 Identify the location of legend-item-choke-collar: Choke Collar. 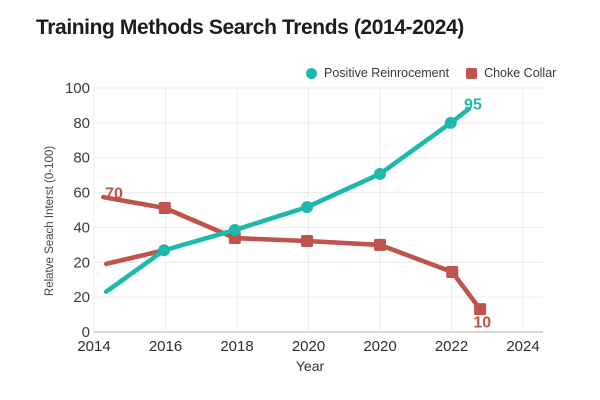
(511, 73).